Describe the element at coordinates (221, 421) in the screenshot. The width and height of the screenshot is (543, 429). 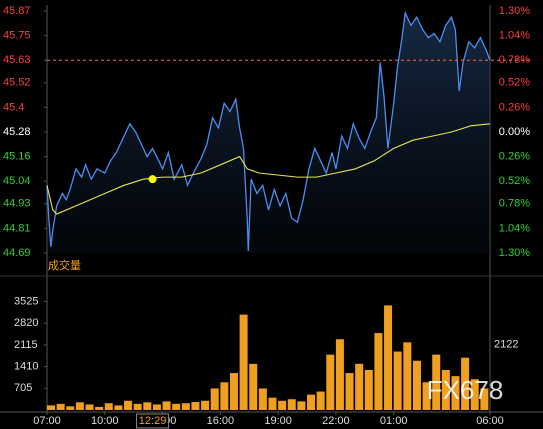
I see `x-tick-label: 16:00` at that location.